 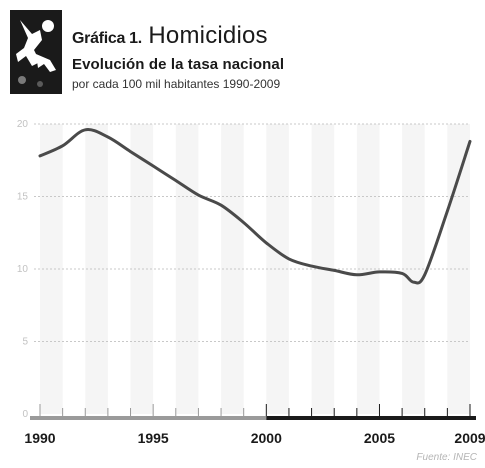 What do you see at coordinates (469, 438) in the screenshot?
I see `x-tick-label: 2009` at bounding box center [469, 438].